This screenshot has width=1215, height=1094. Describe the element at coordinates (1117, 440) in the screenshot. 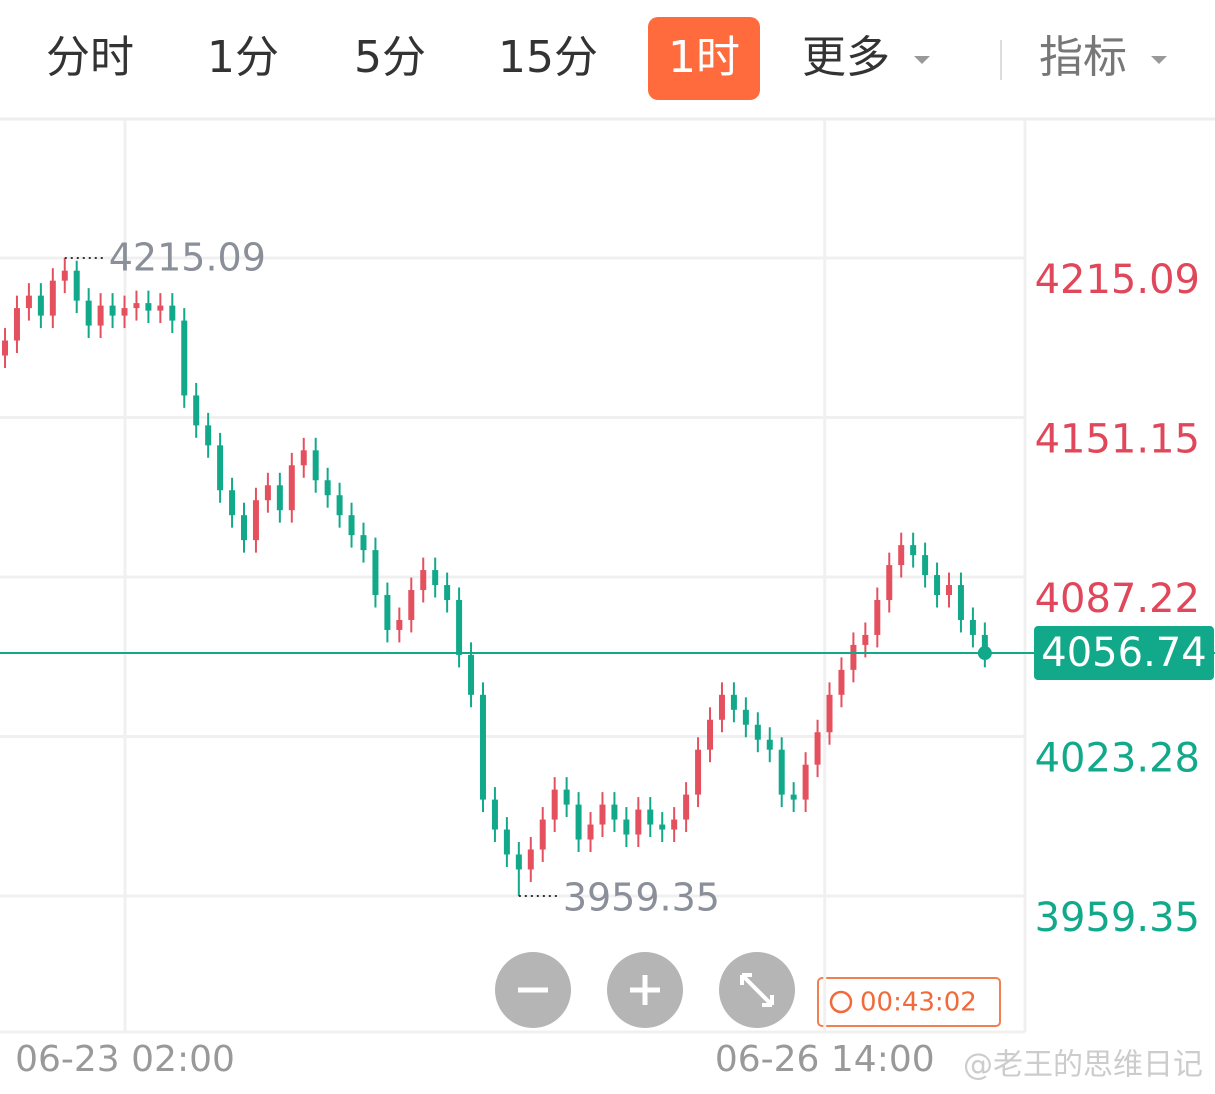

I see `y-tick-label: 4151.15` at that location.